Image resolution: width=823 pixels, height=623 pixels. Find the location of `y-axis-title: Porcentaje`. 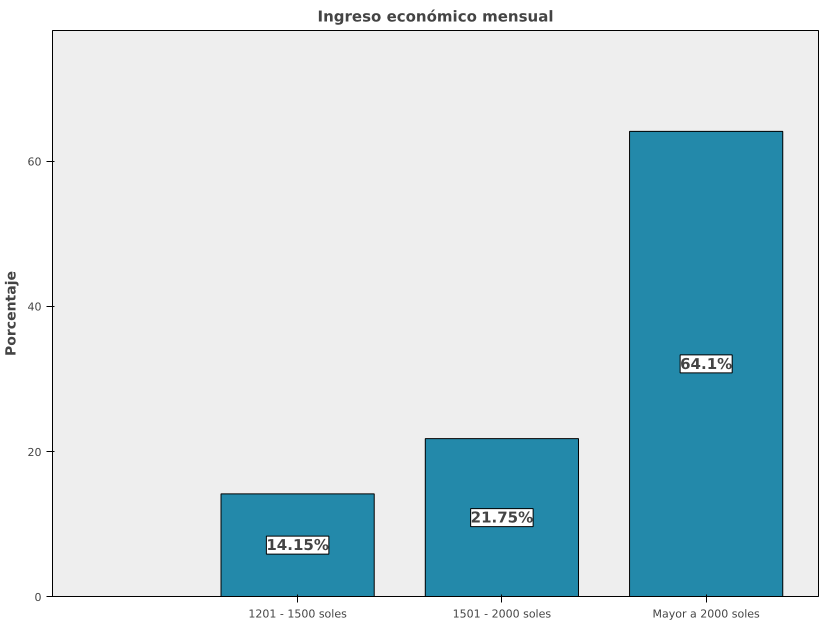

y-axis-title: Porcentaje is located at coordinates (12, 313).